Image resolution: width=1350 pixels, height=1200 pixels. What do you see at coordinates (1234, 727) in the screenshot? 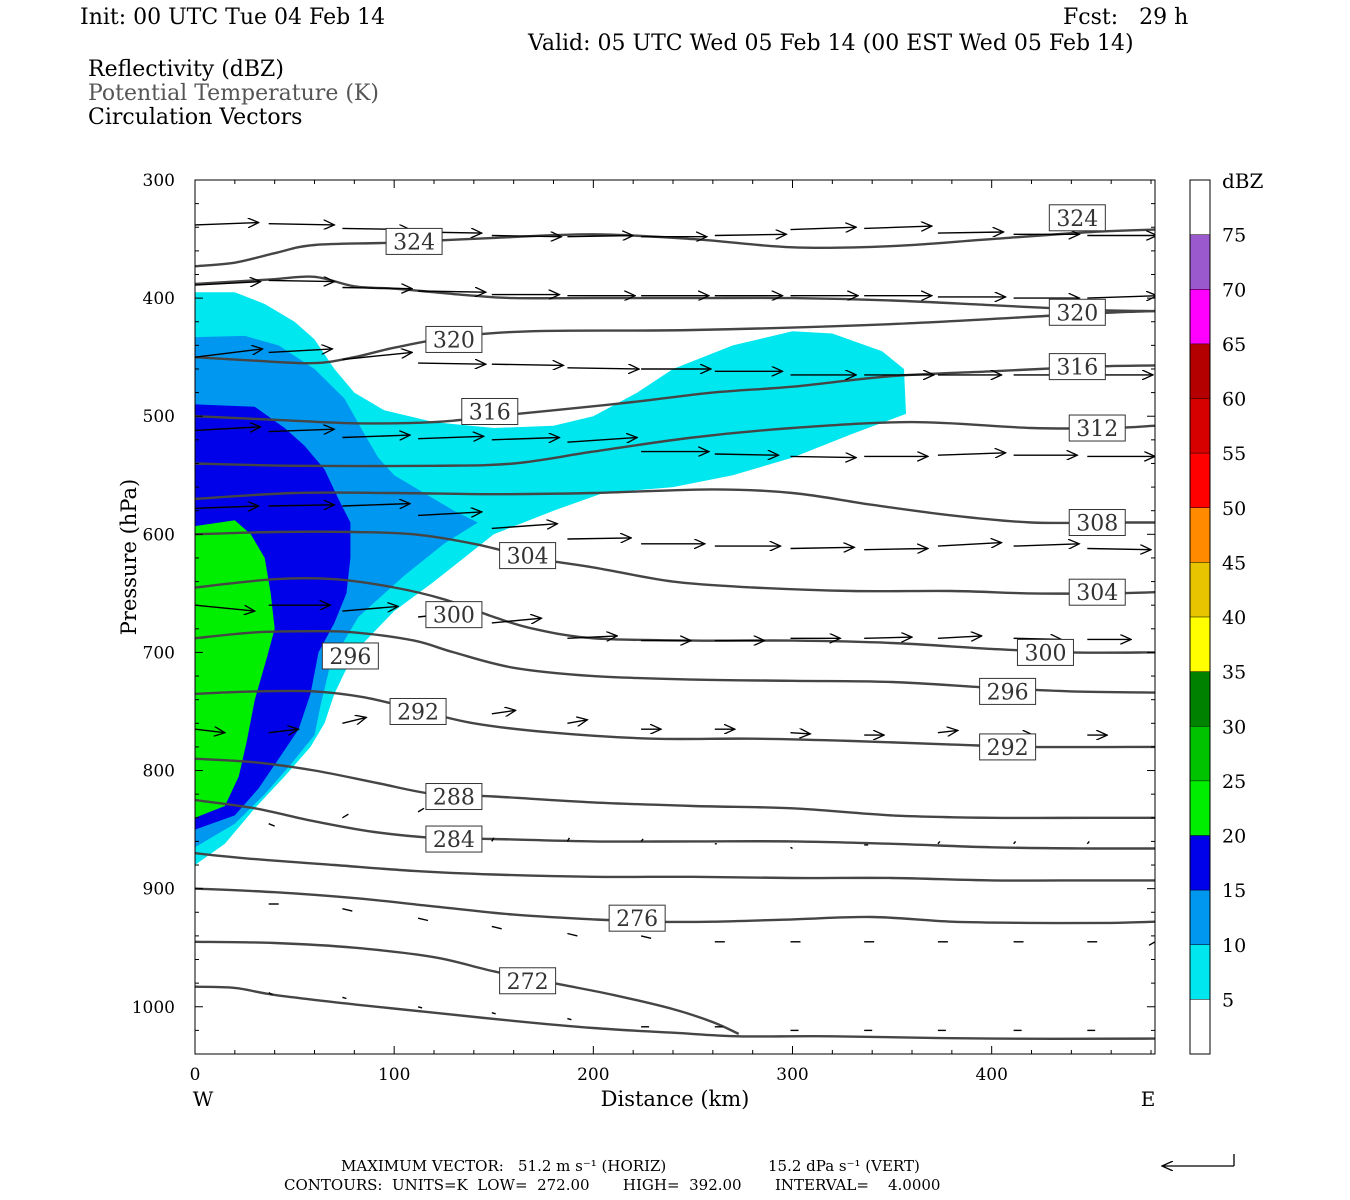
I see `colorbar-label: 30` at bounding box center [1234, 727].